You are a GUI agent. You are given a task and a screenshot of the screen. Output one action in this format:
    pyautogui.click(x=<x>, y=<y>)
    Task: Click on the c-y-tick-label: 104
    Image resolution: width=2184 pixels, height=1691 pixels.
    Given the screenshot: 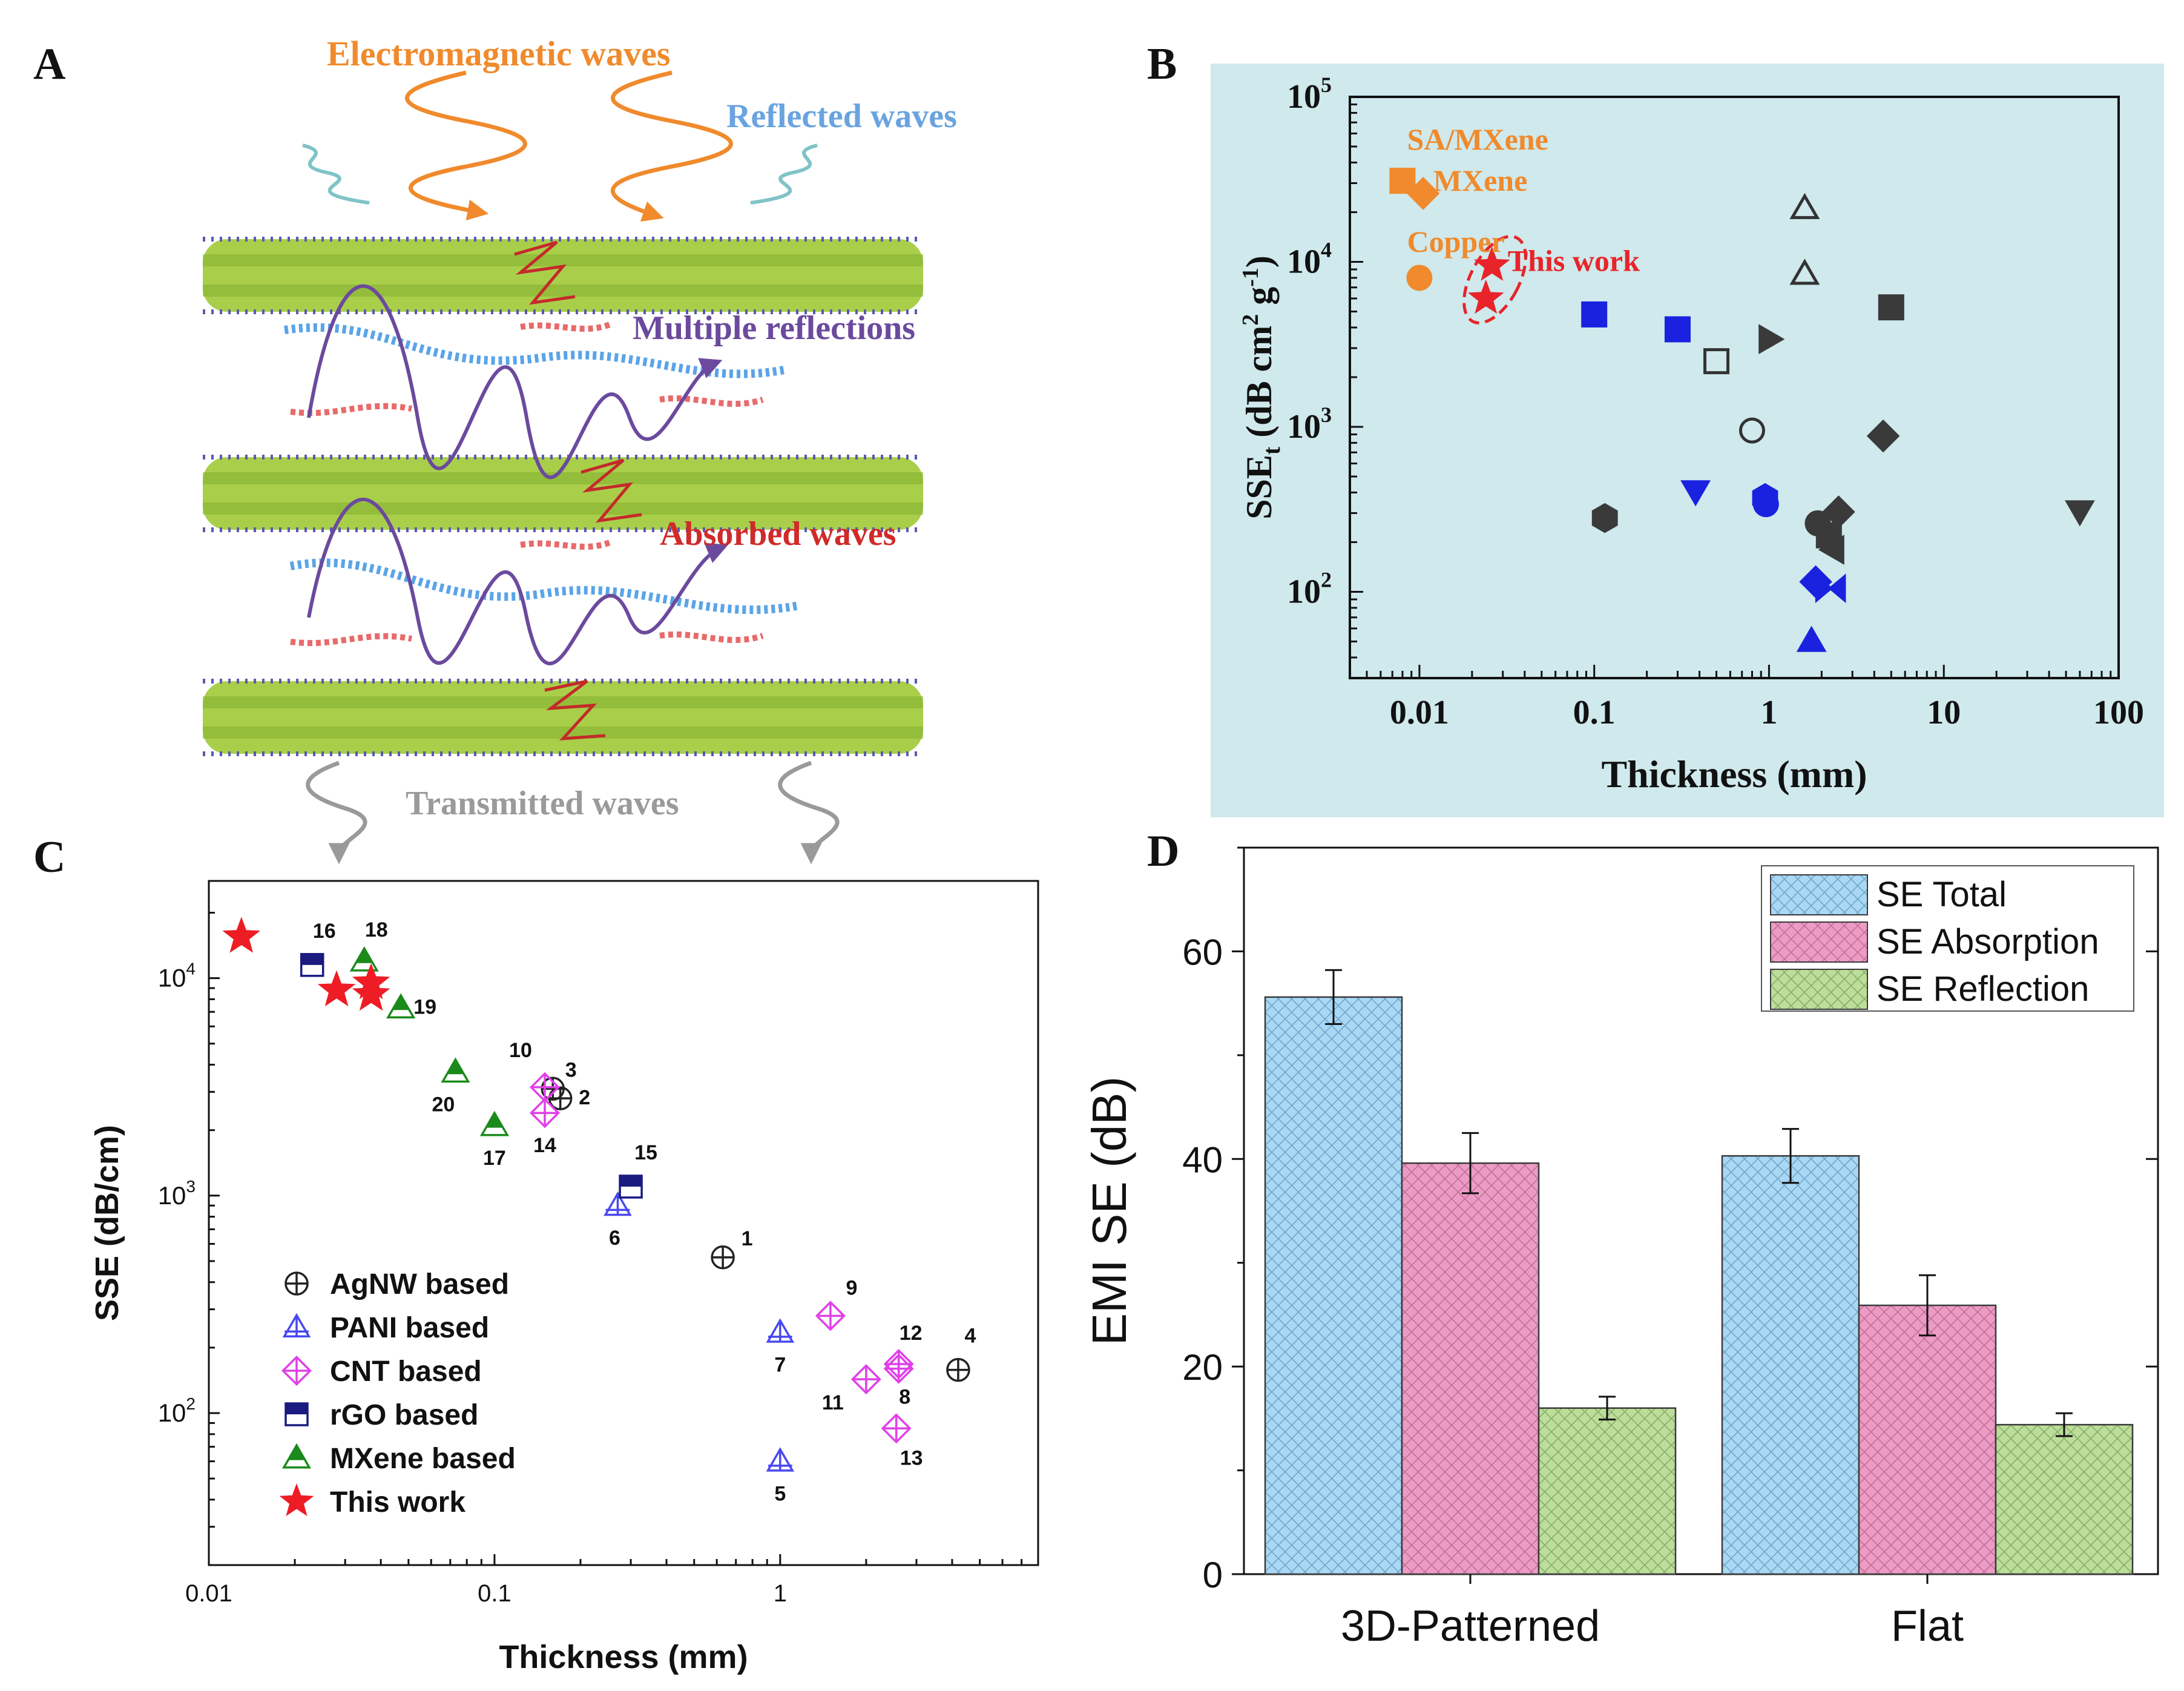 What is the action you would take?
    pyautogui.click(x=177, y=976)
    